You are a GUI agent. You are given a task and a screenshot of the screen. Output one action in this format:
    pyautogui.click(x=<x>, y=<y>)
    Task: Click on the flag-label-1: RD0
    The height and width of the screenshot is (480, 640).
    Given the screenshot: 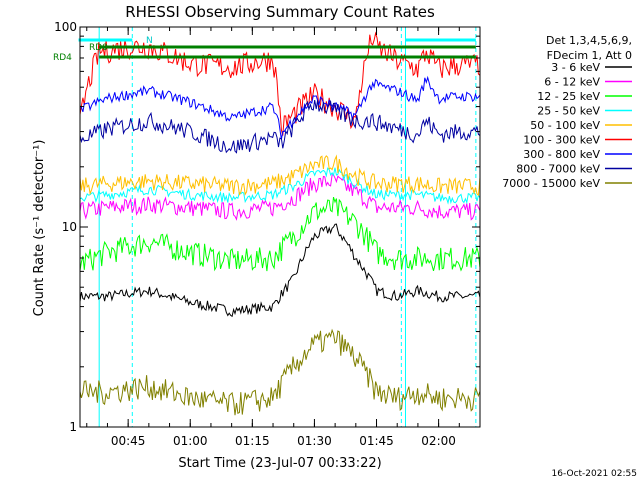 What is the action you would take?
    pyautogui.click(x=98, y=48)
    